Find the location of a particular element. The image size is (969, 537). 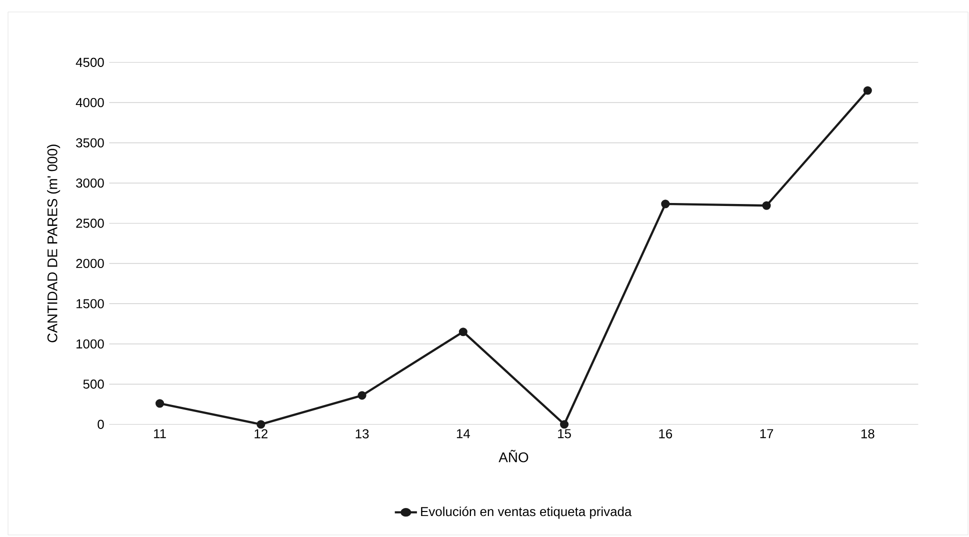

y-tick-label: 0 is located at coordinates (101, 424).